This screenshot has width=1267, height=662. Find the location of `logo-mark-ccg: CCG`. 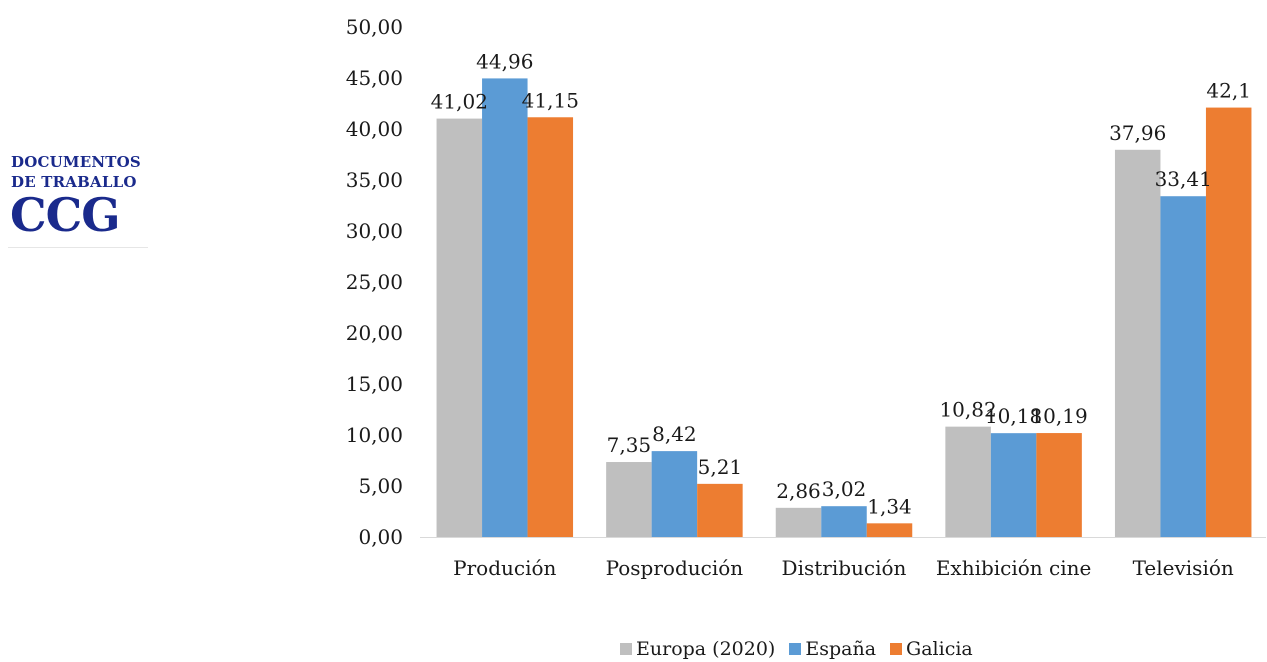

logo-mark-ccg: CCG is located at coordinates (65, 215).